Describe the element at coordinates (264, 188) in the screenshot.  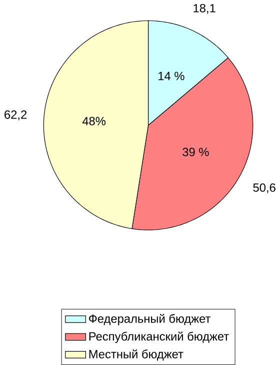
I see `data-label: 50,6` at that location.